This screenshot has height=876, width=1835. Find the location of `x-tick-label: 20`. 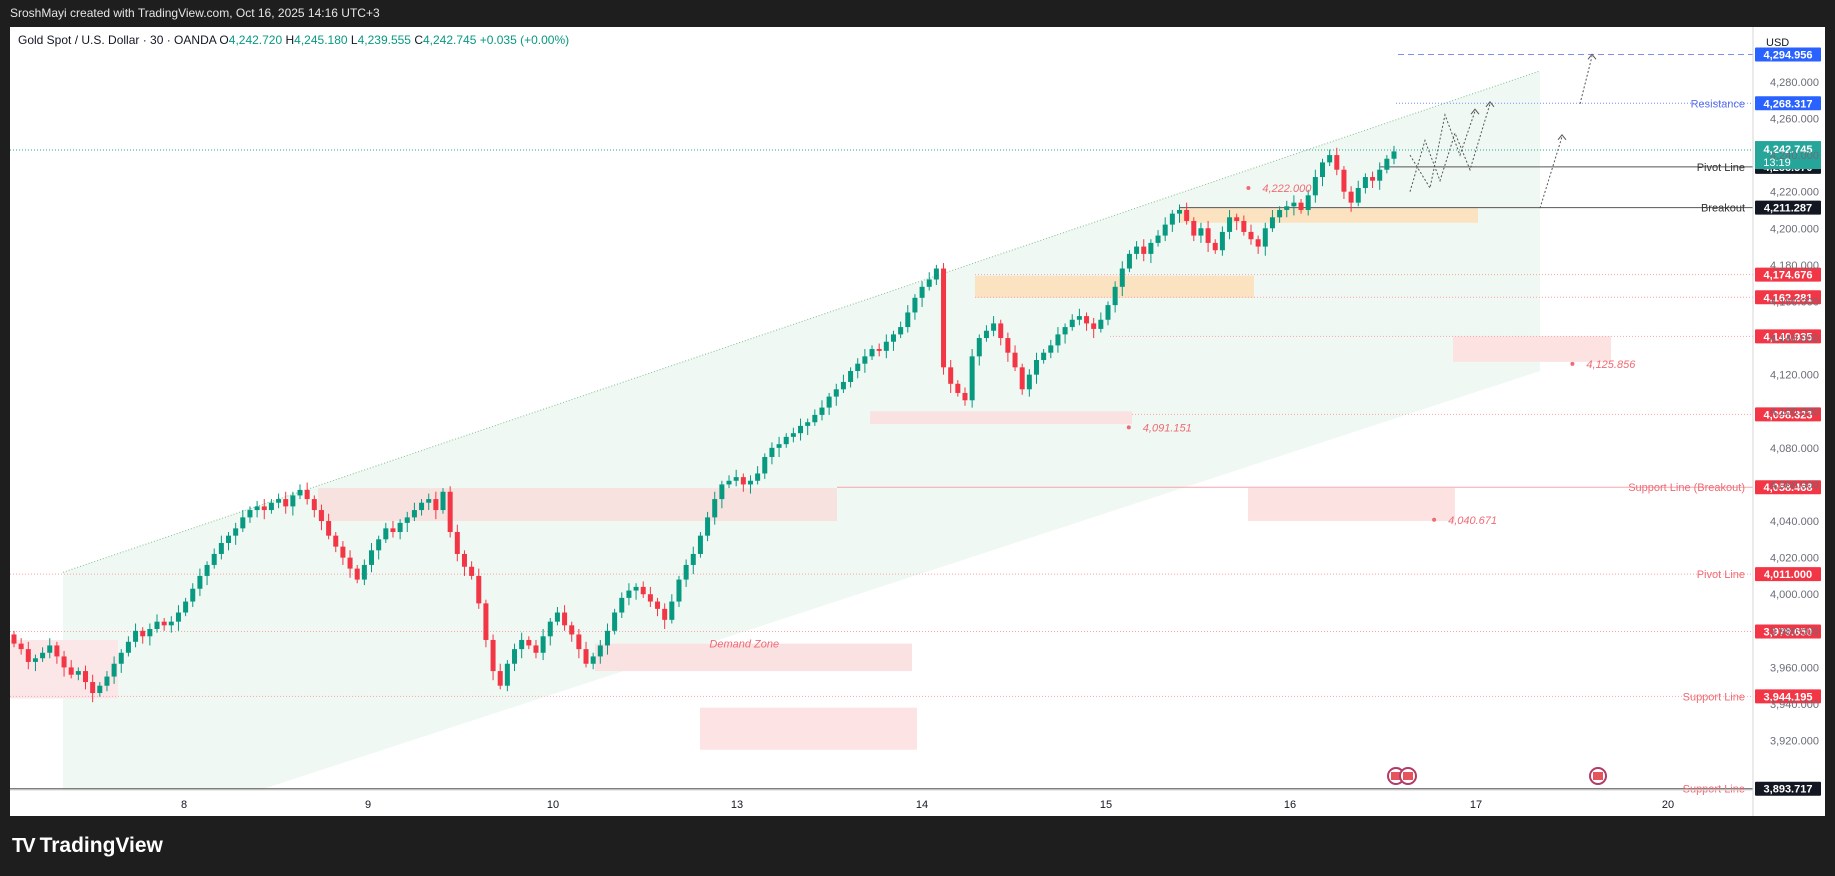

x-tick-label: 20 is located at coordinates (1668, 805).